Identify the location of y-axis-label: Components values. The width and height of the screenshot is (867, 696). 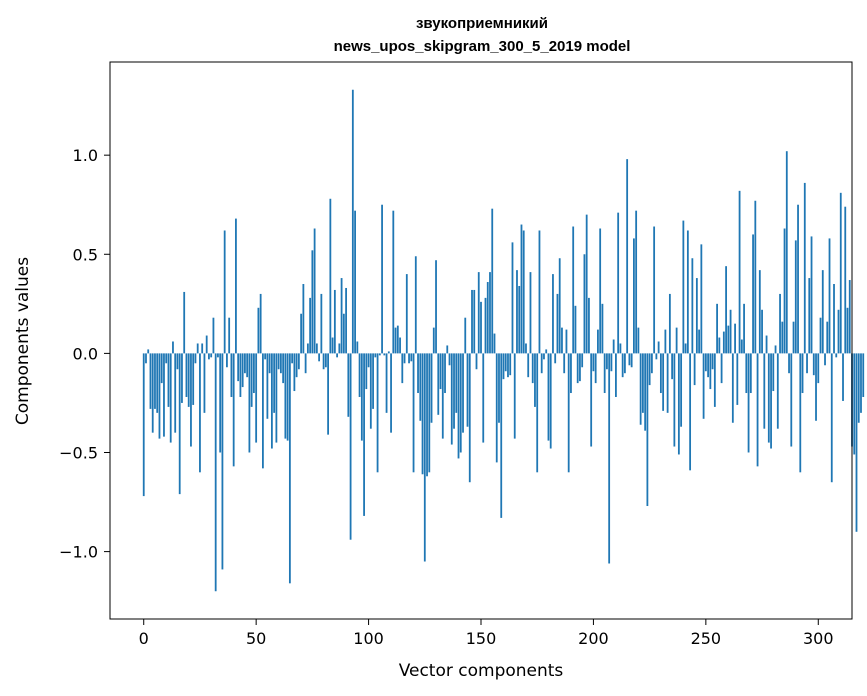
(23, 341).